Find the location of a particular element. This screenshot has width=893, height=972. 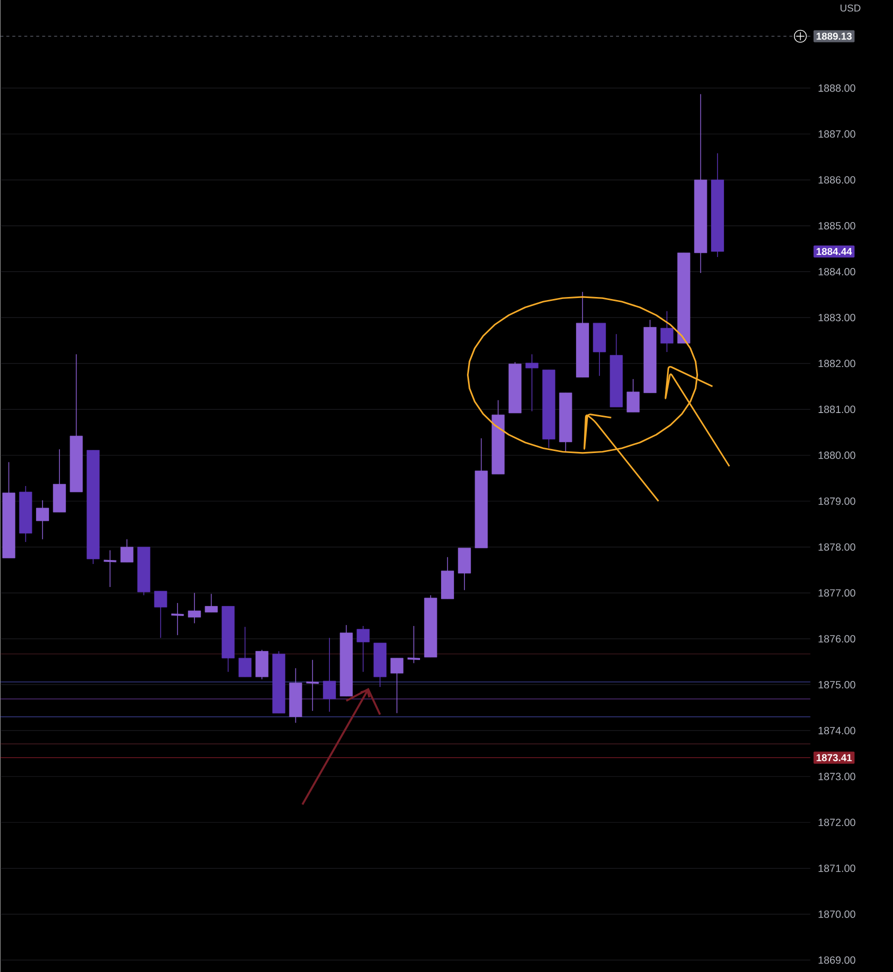

y-tick-label: 1878.00 is located at coordinates (837, 547).